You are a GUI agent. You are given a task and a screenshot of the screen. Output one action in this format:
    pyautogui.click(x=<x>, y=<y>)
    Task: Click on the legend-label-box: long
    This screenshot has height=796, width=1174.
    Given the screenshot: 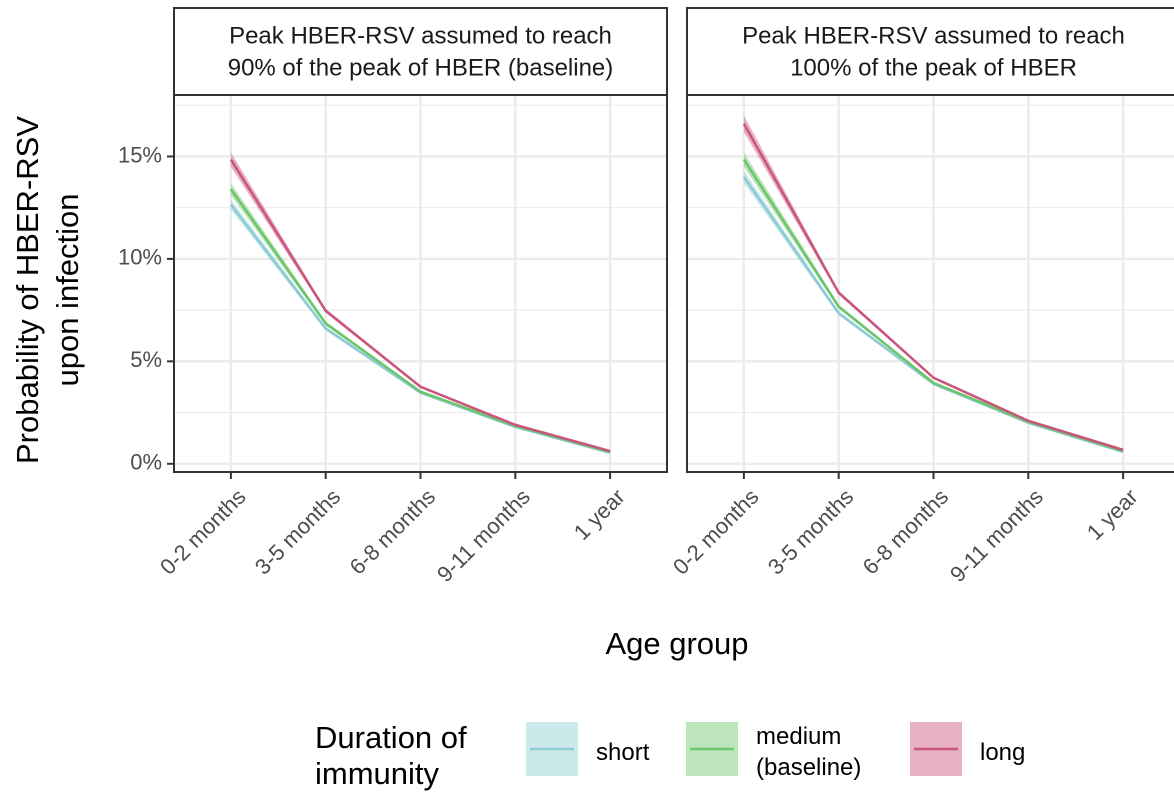 What is the action you would take?
    pyautogui.click(x=1003, y=752)
    